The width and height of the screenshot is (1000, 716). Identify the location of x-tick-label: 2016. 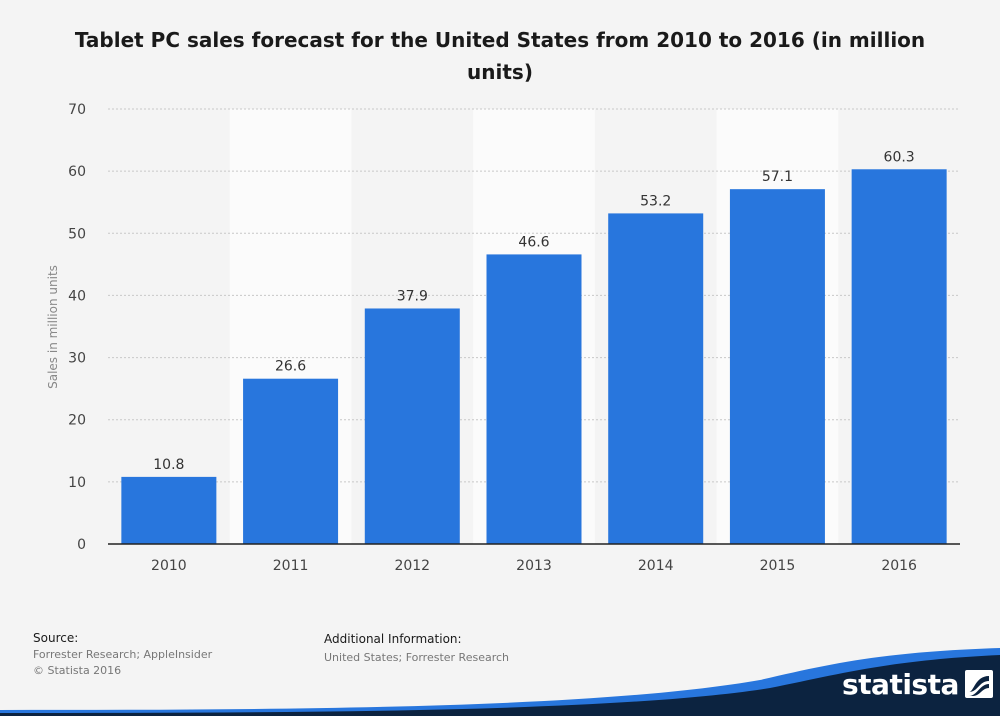
(899, 566).